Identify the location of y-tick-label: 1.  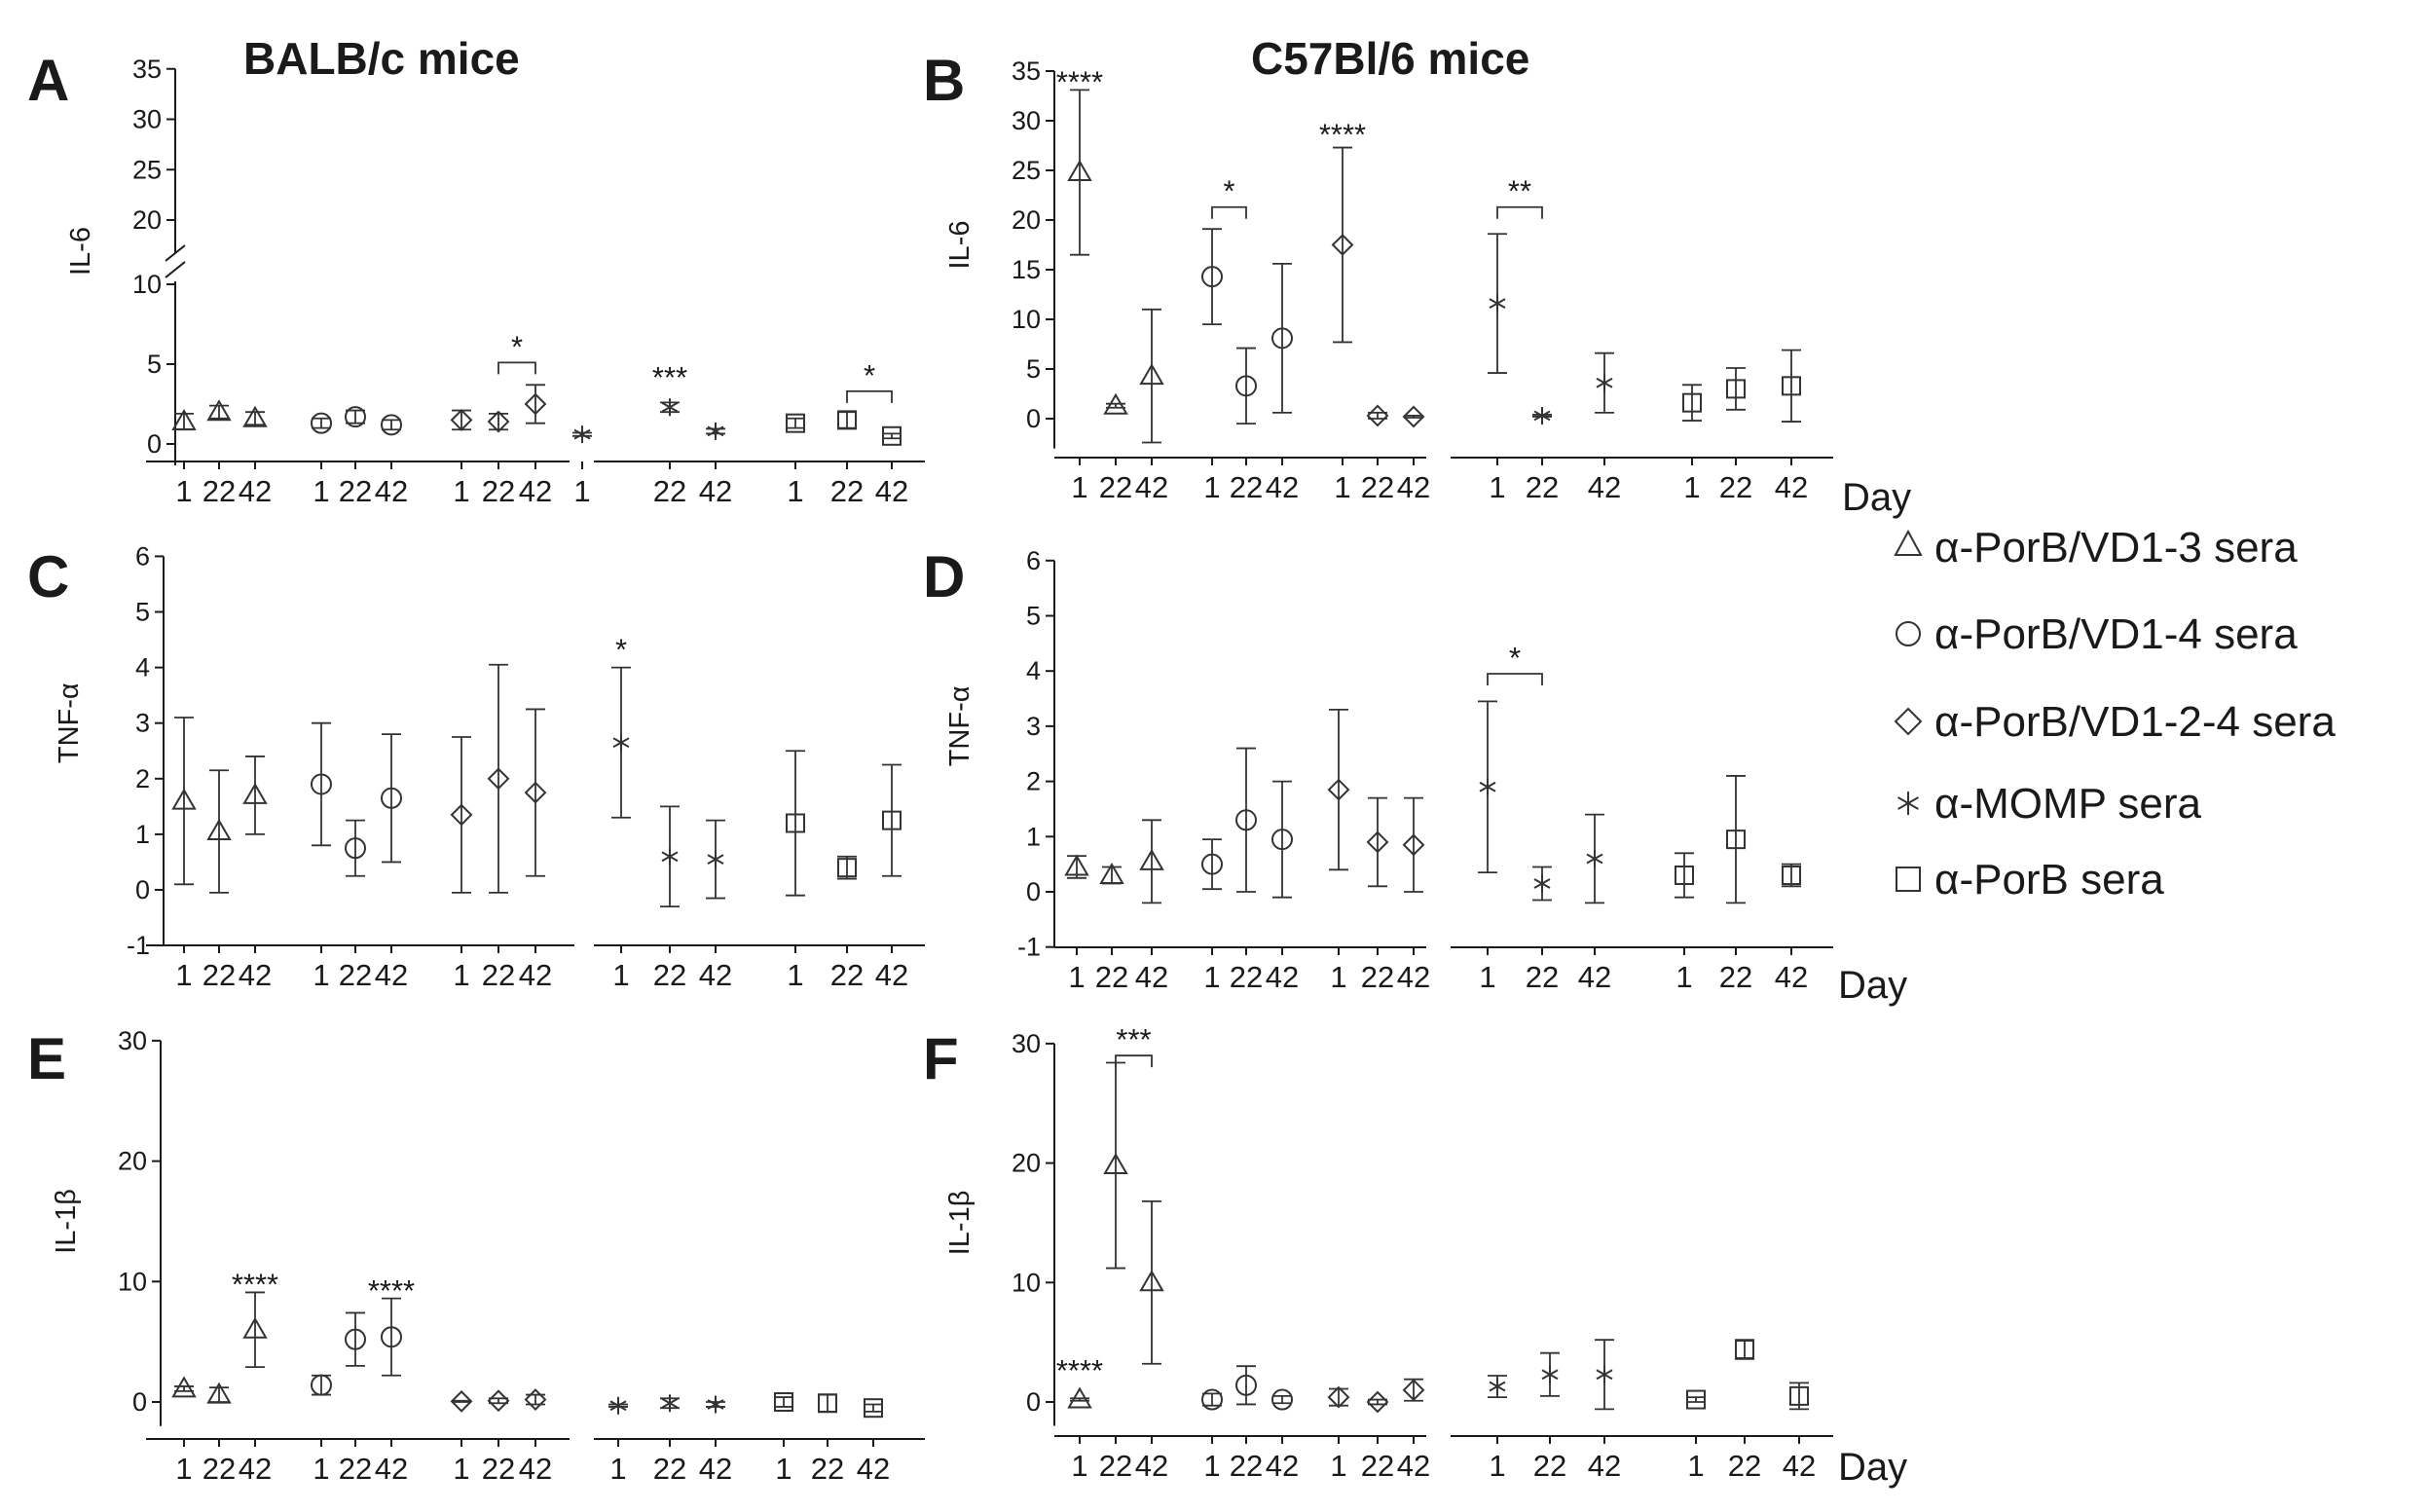
(142, 834).